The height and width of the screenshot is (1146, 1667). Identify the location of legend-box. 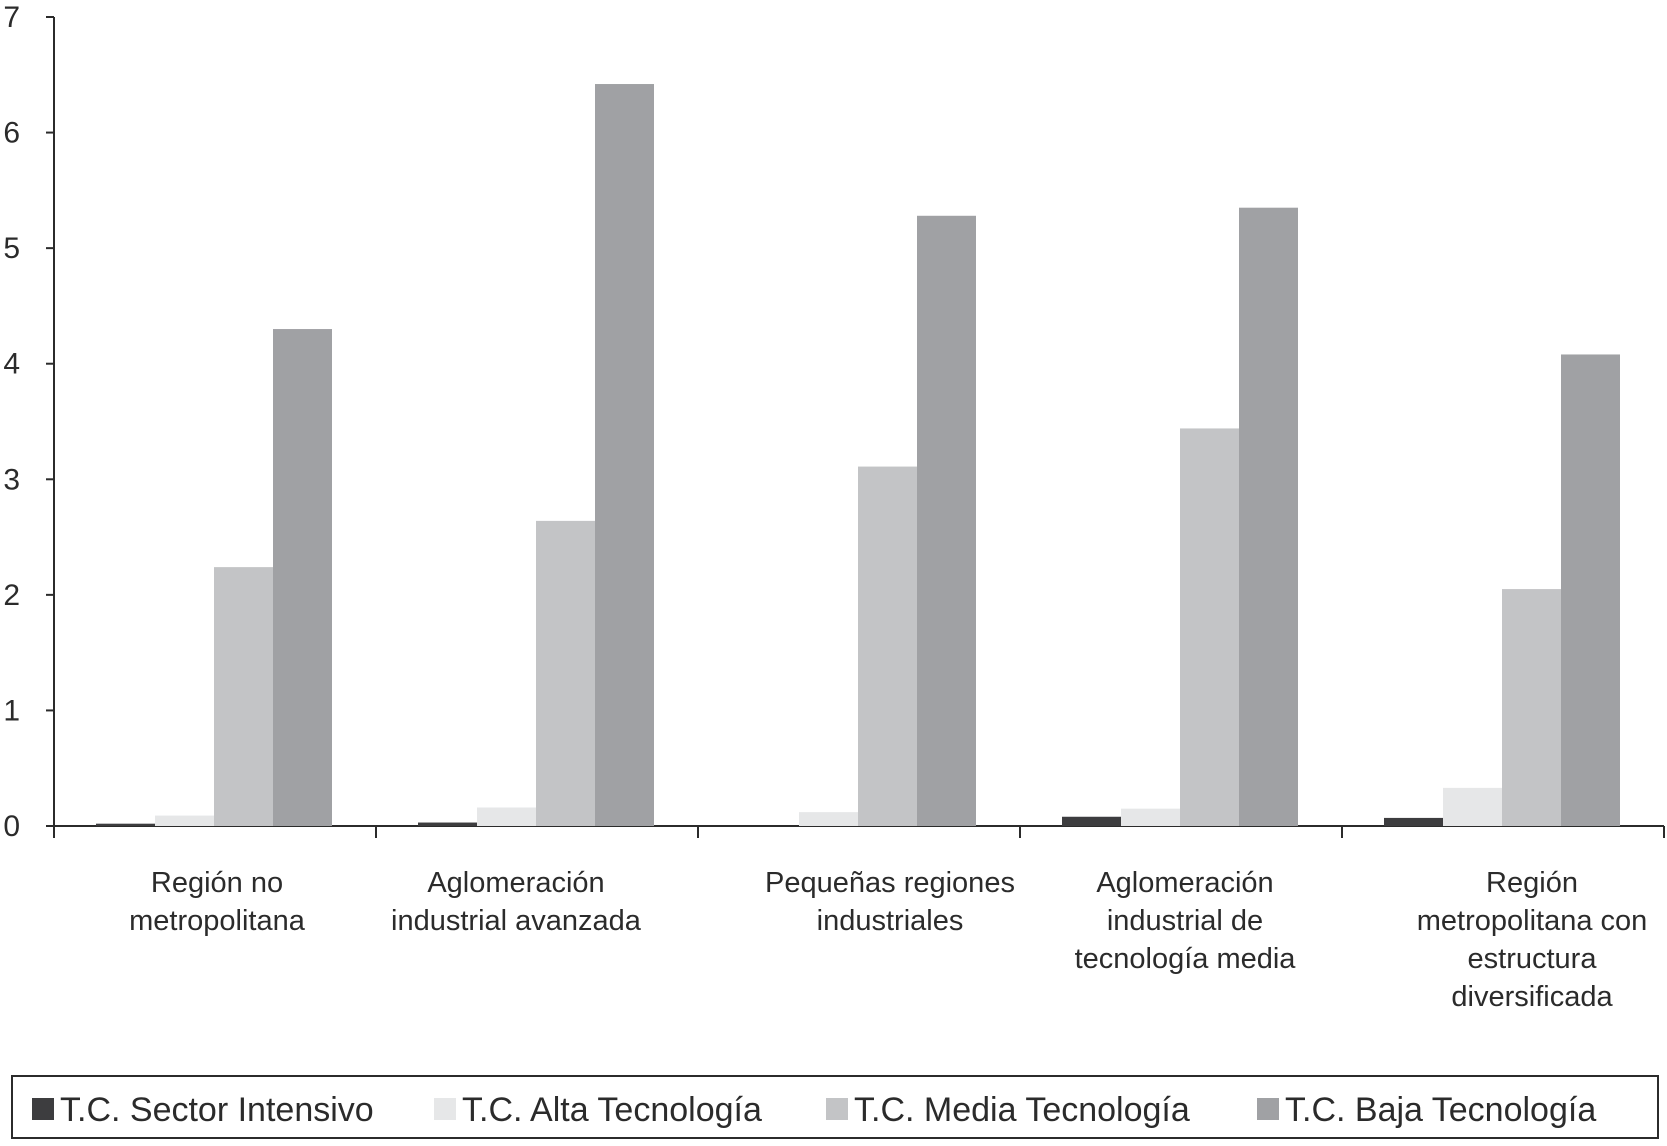
(835, 1107).